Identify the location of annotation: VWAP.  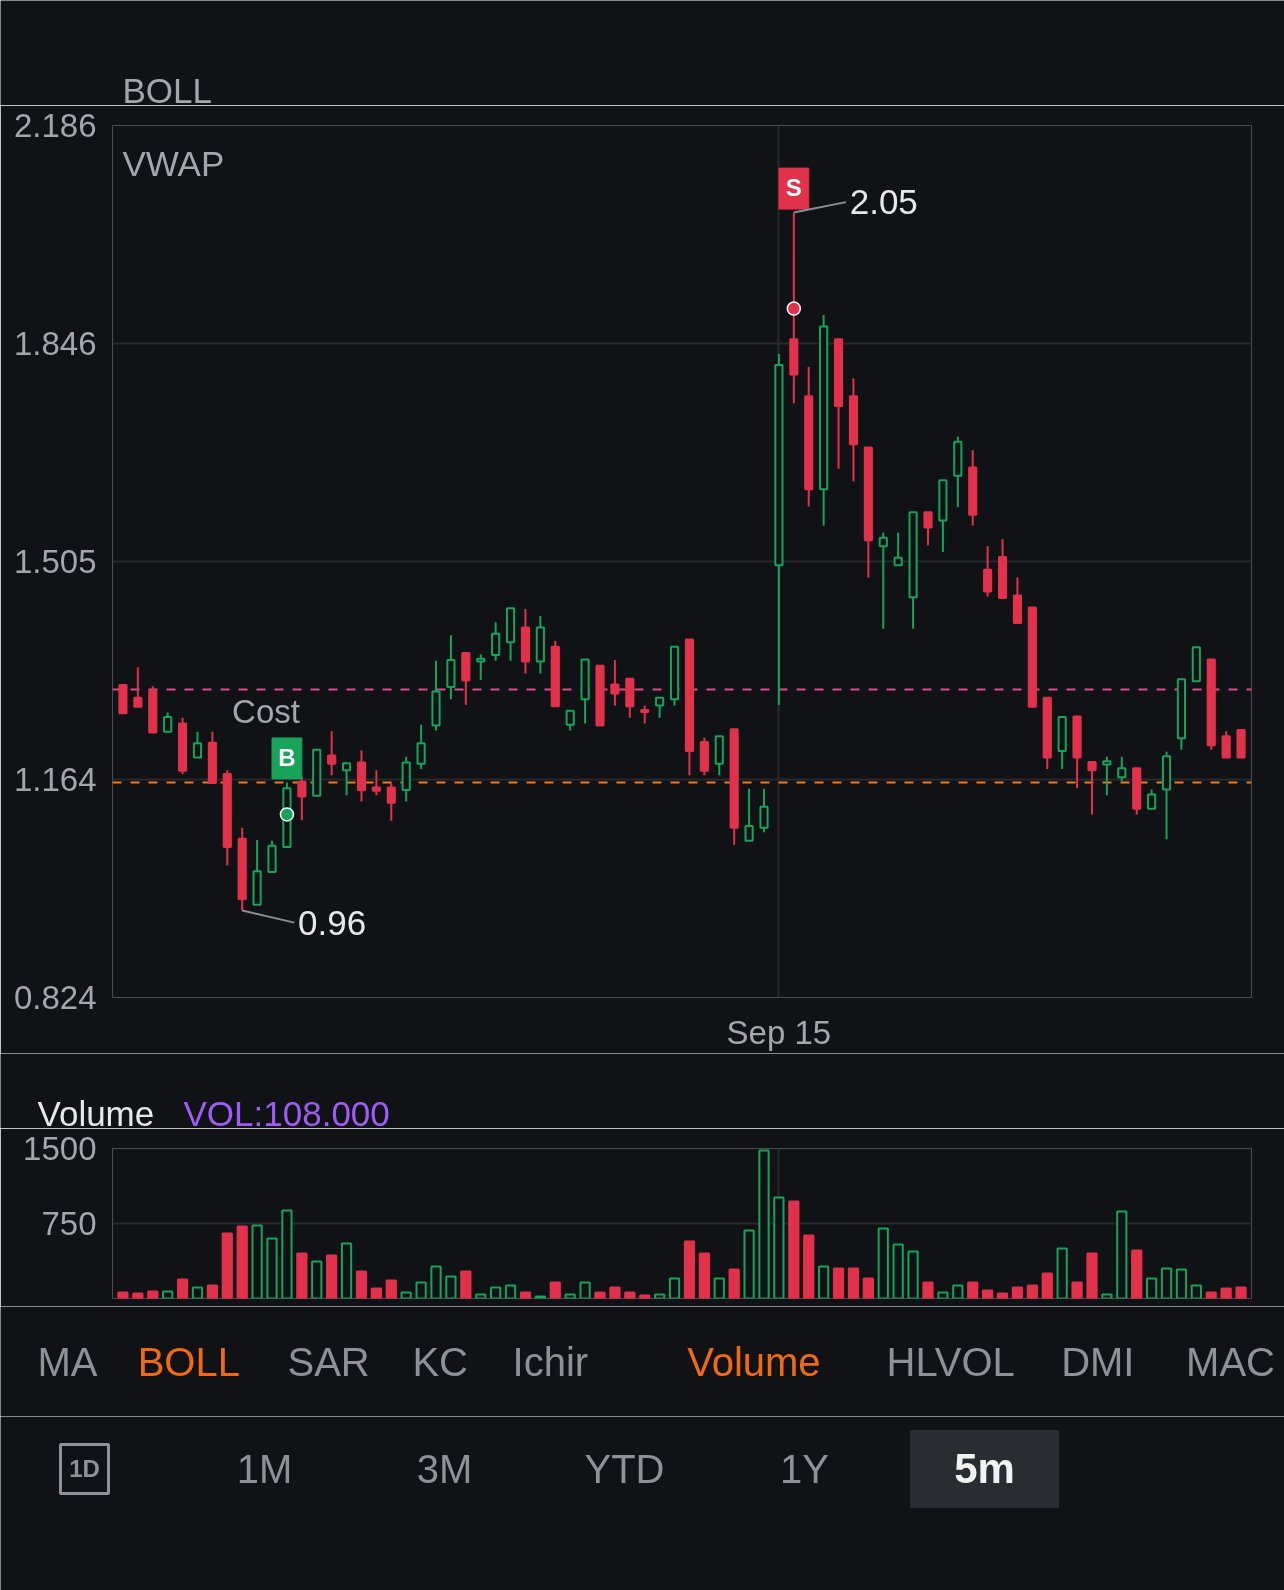
(173, 163).